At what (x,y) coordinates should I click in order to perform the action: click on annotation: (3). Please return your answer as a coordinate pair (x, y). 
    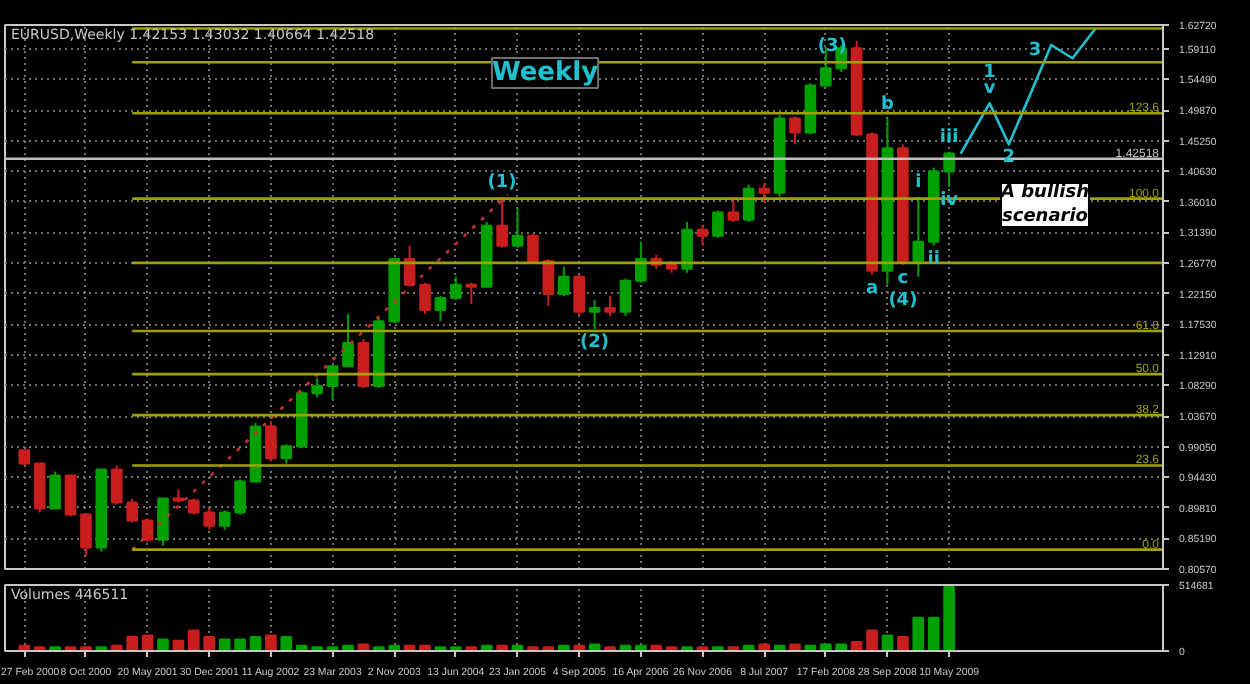
    Looking at the image, I should click on (832, 47).